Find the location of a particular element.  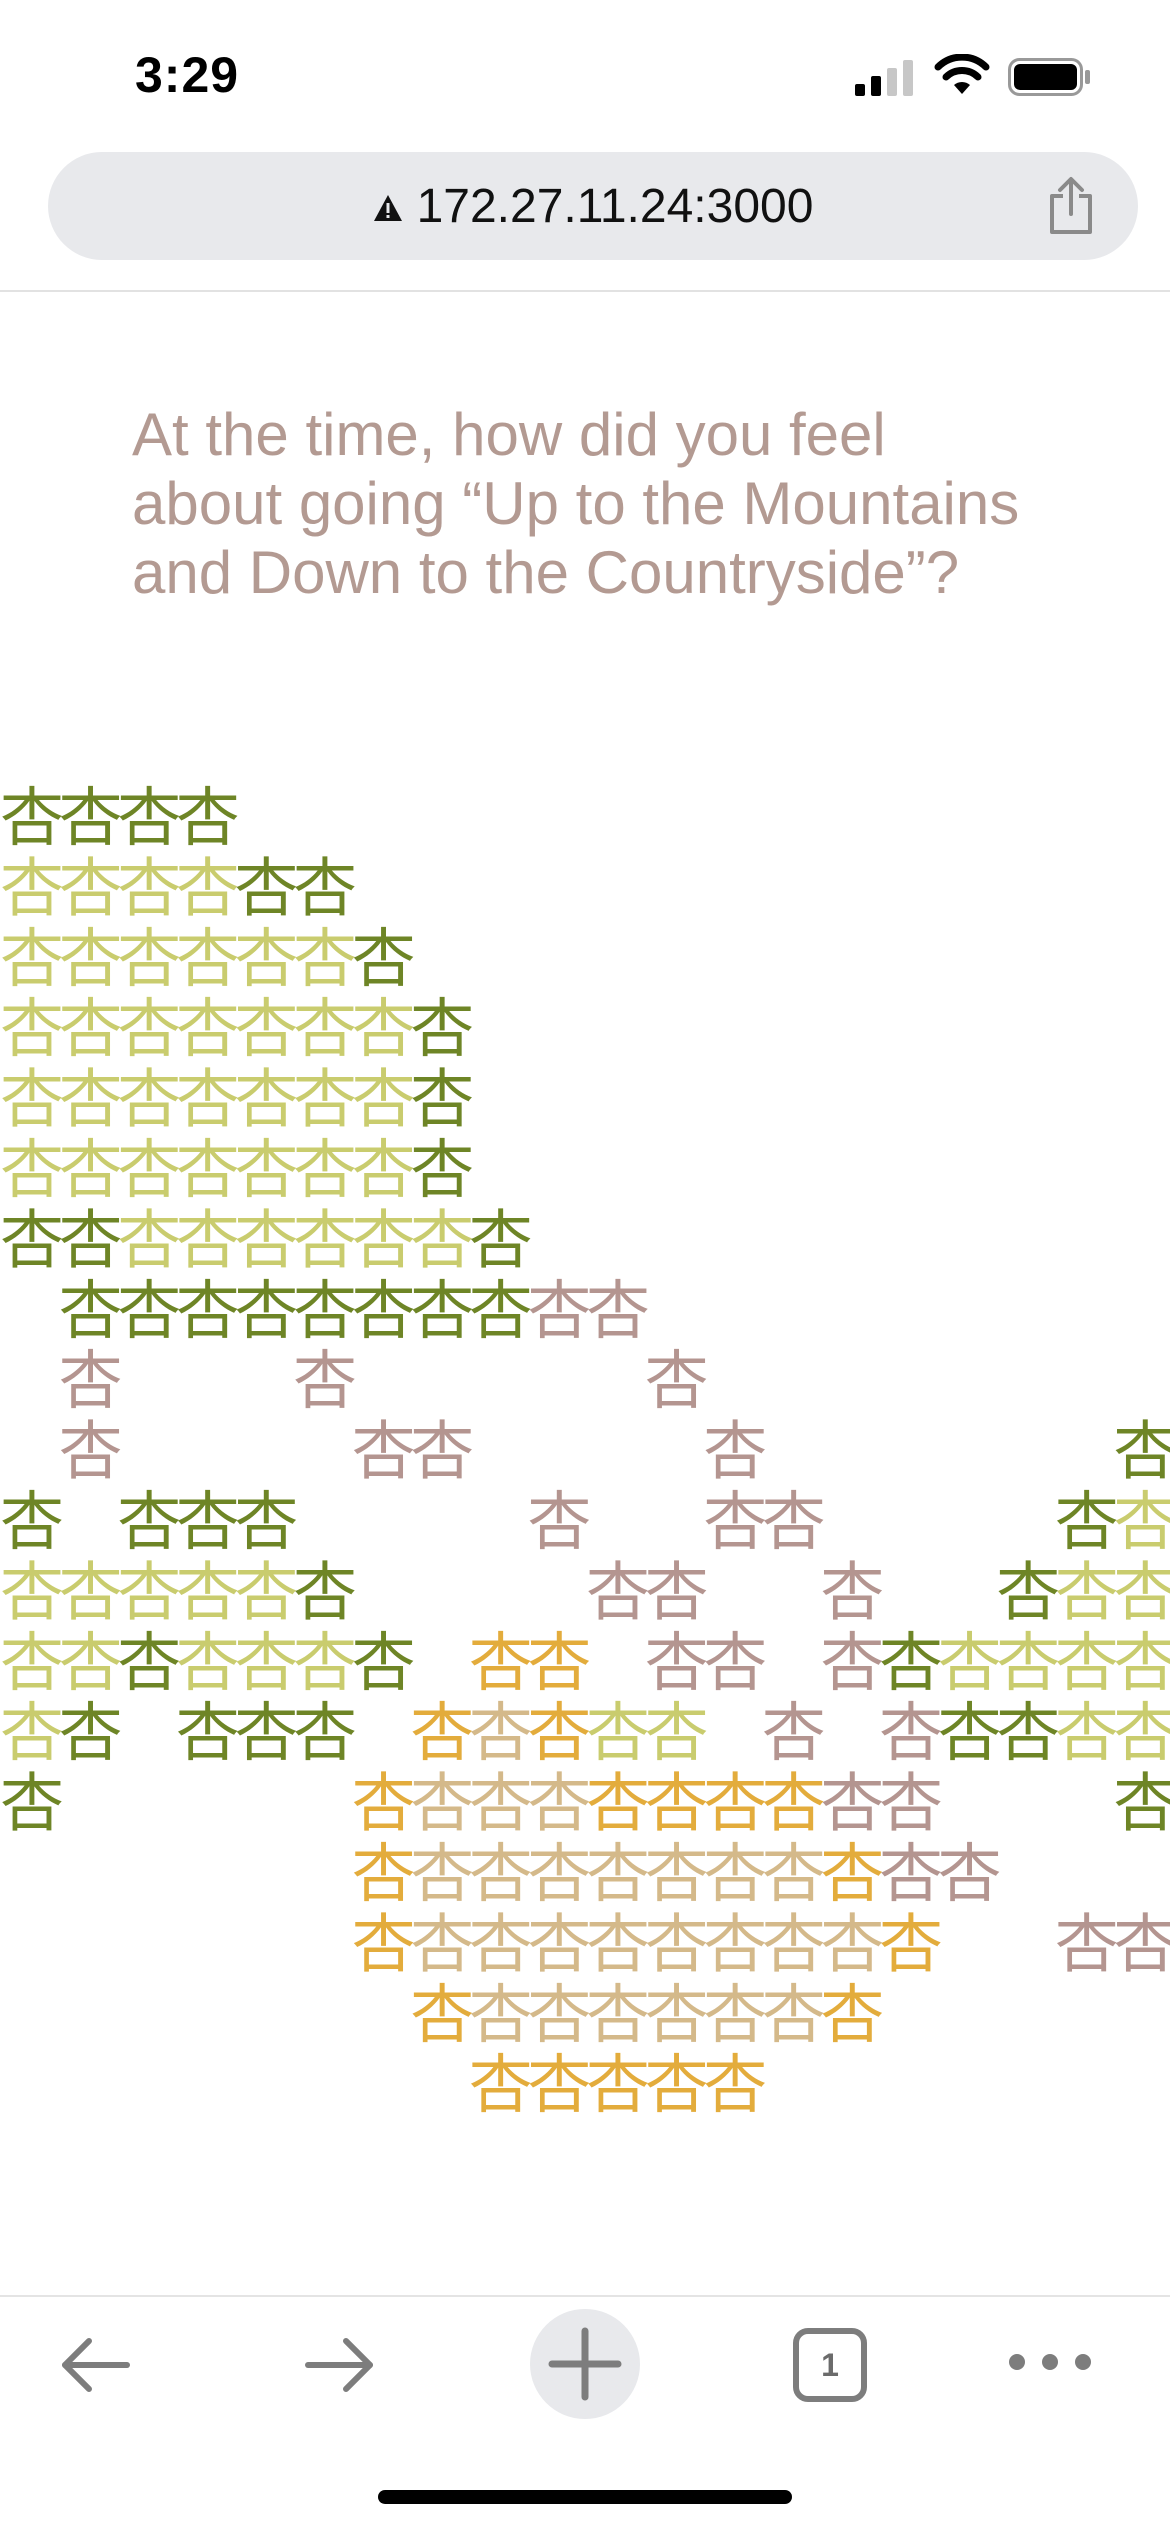

arrow-right-icon is located at coordinates (340, 2365).